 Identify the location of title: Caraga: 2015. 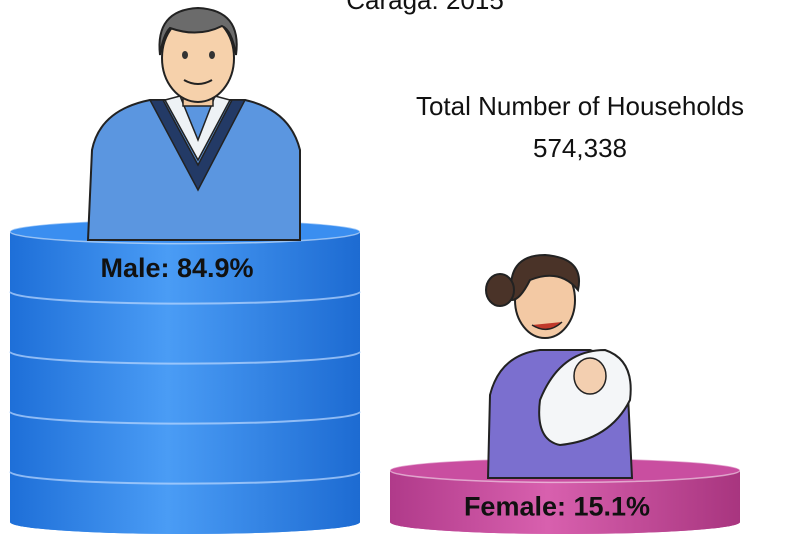
(425, 7).